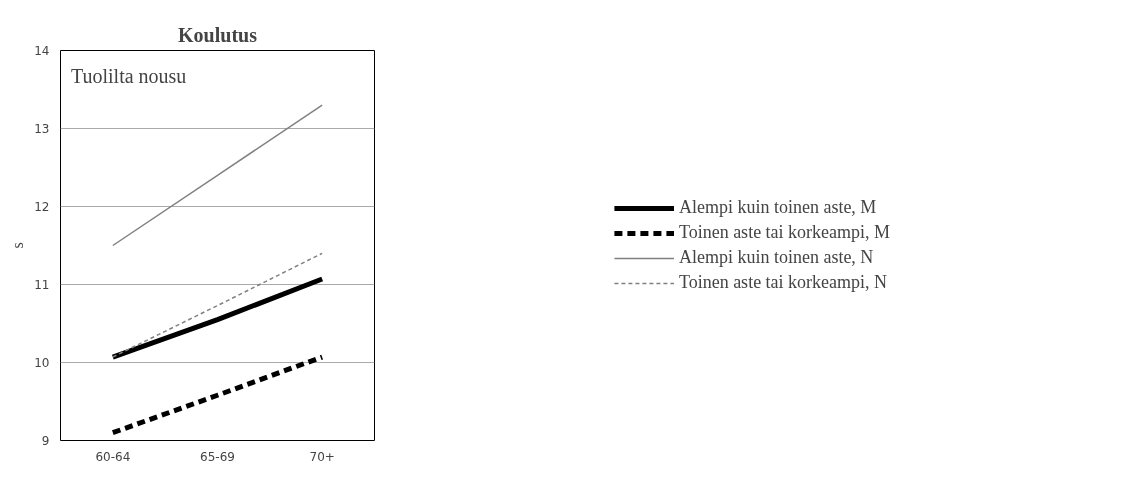 The height and width of the screenshot is (484, 1140). I want to click on y-axis-title: s, so click(18, 245).